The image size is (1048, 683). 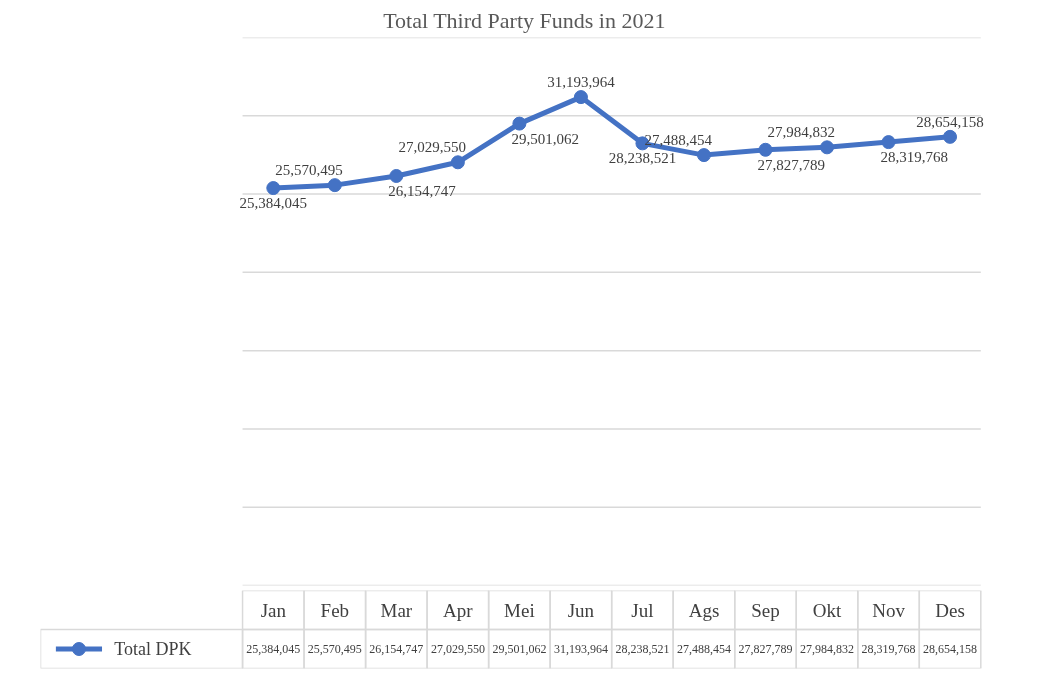 What do you see at coordinates (950, 649) in the screenshot?
I see `data-label: 28,654,158` at bounding box center [950, 649].